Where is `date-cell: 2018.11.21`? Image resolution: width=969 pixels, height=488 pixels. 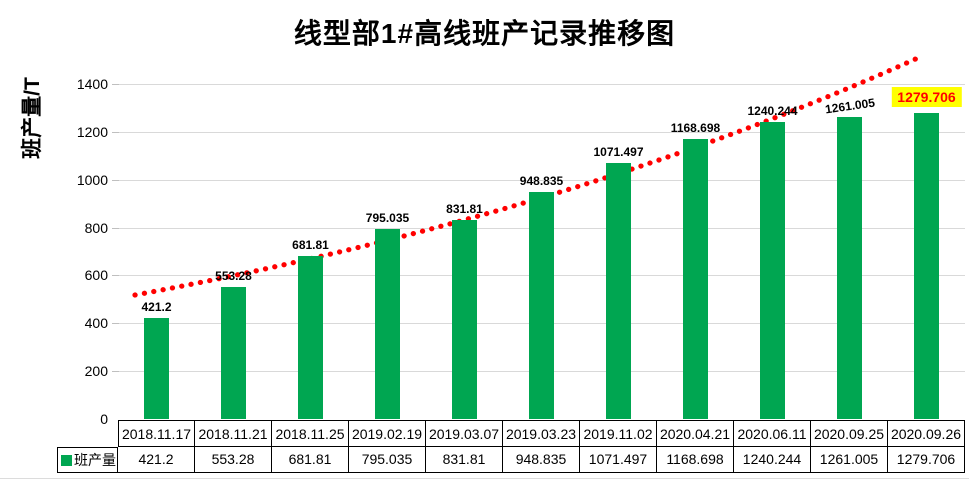 date-cell: 2018.11.21 is located at coordinates (233, 433).